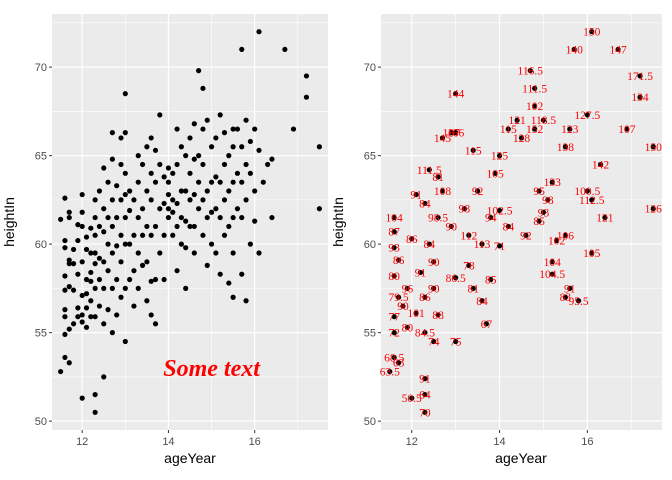 The image size is (672, 480). I want to click on point-label: 123, so click(570, 130).